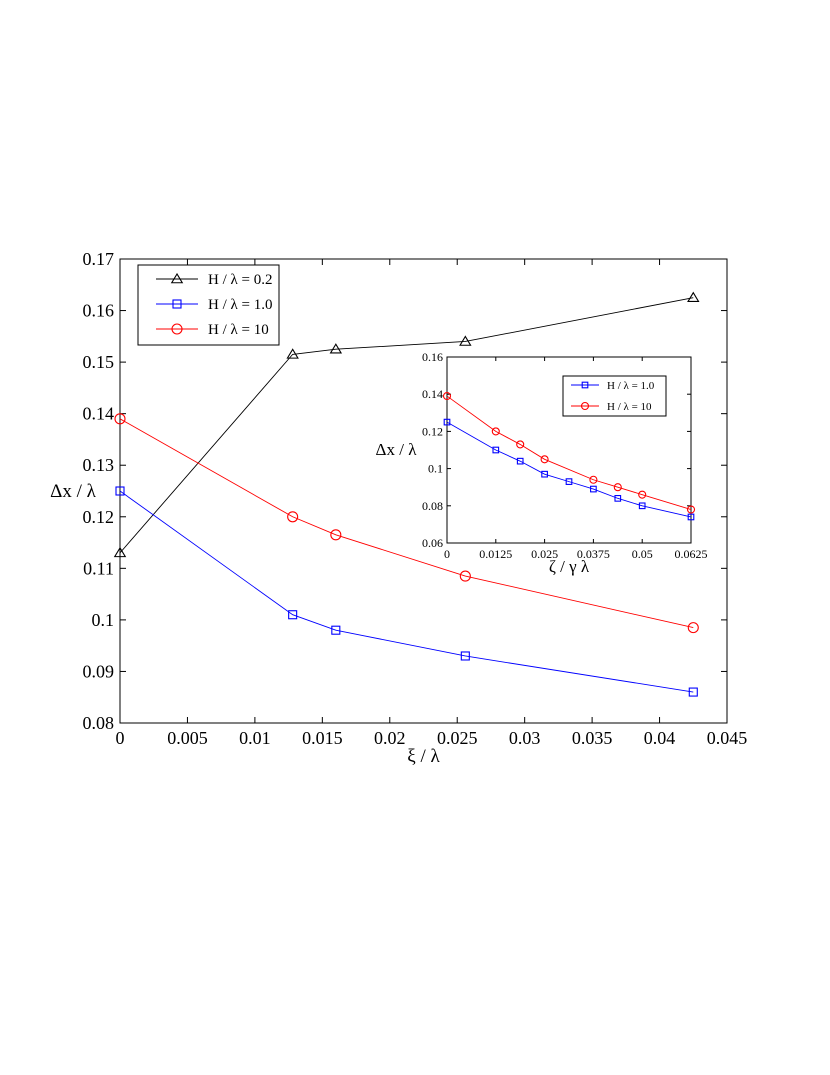 The height and width of the screenshot is (1075, 830). What do you see at coordinates (593, 554) in the screenshot?
I see `x-tick-label: 0.0375` at bounding box center [593, 554].